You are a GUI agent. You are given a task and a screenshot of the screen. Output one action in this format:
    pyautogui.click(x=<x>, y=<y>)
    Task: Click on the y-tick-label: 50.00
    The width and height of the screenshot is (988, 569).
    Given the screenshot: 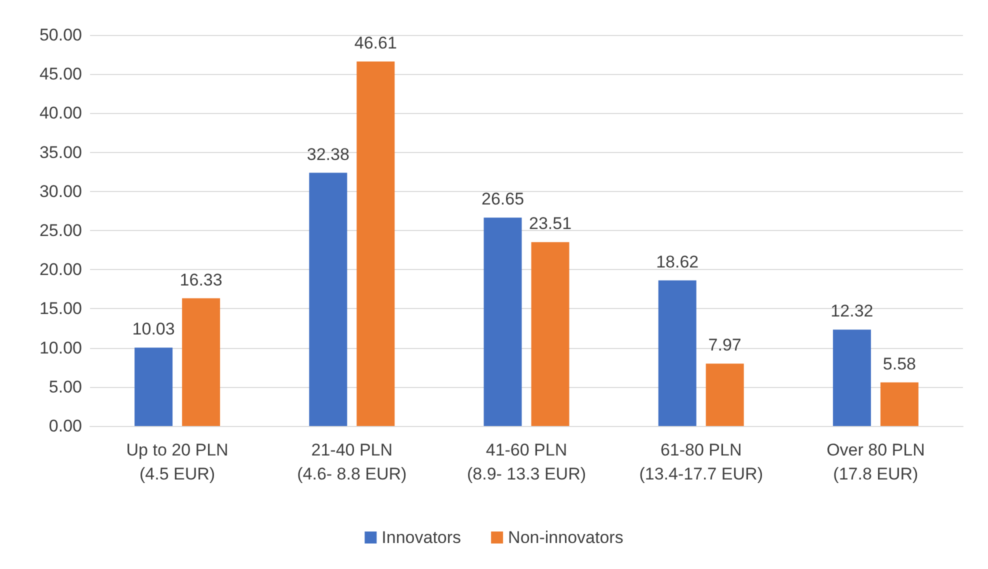 What is the action you would take?
    pyautogui.click(x=60, y=35)
    